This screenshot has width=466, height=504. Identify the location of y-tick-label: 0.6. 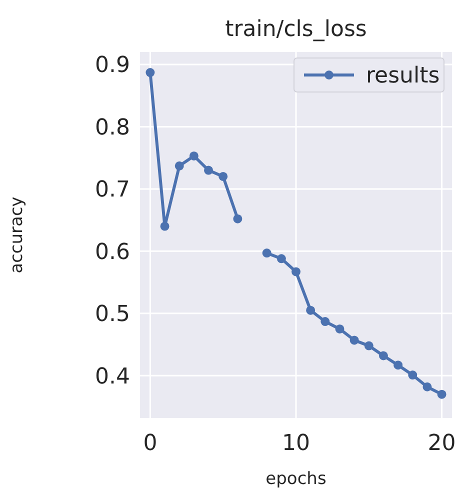
(112, 252).